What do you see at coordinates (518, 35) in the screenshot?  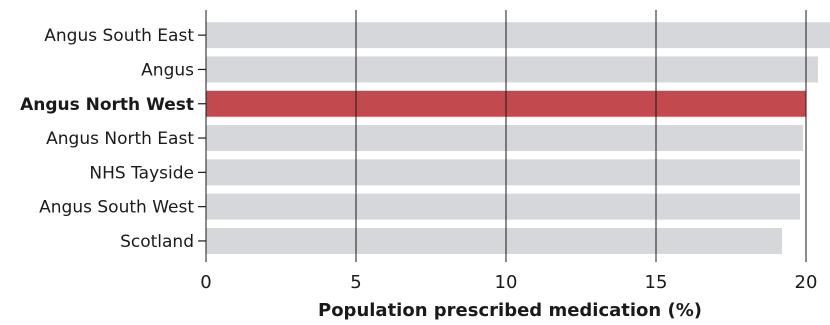 I see `bar-angus-south-east` at bounding box center [518, 35].